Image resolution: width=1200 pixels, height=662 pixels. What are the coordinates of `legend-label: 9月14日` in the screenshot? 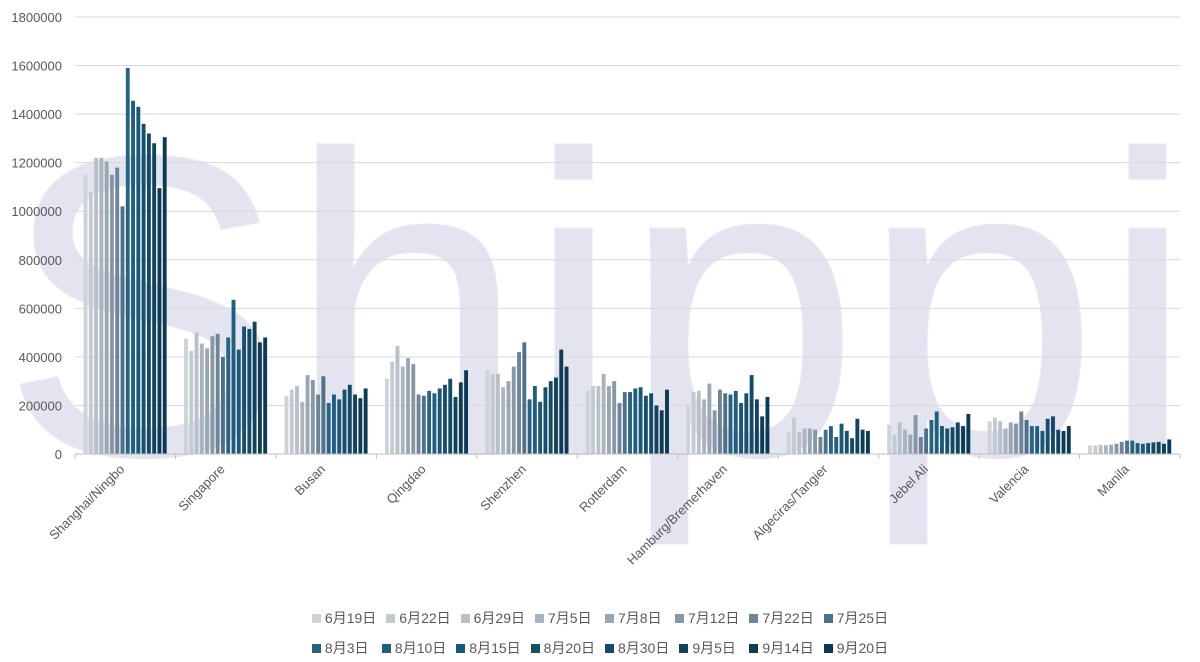 It's located at (788, 648).